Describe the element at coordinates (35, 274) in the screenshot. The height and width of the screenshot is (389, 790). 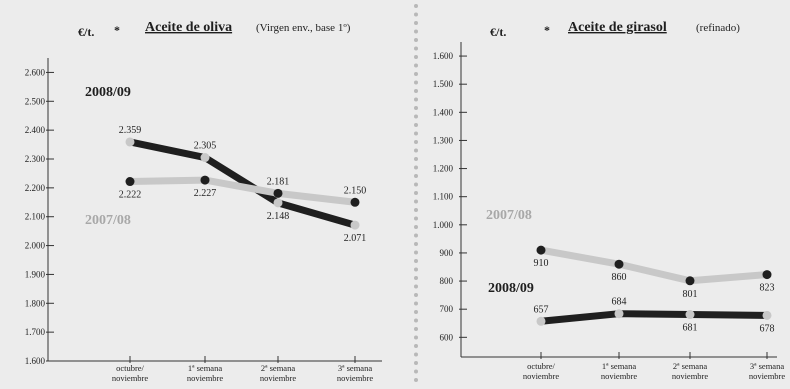
I see `olive-y-tick-label: 1.900` at that location.